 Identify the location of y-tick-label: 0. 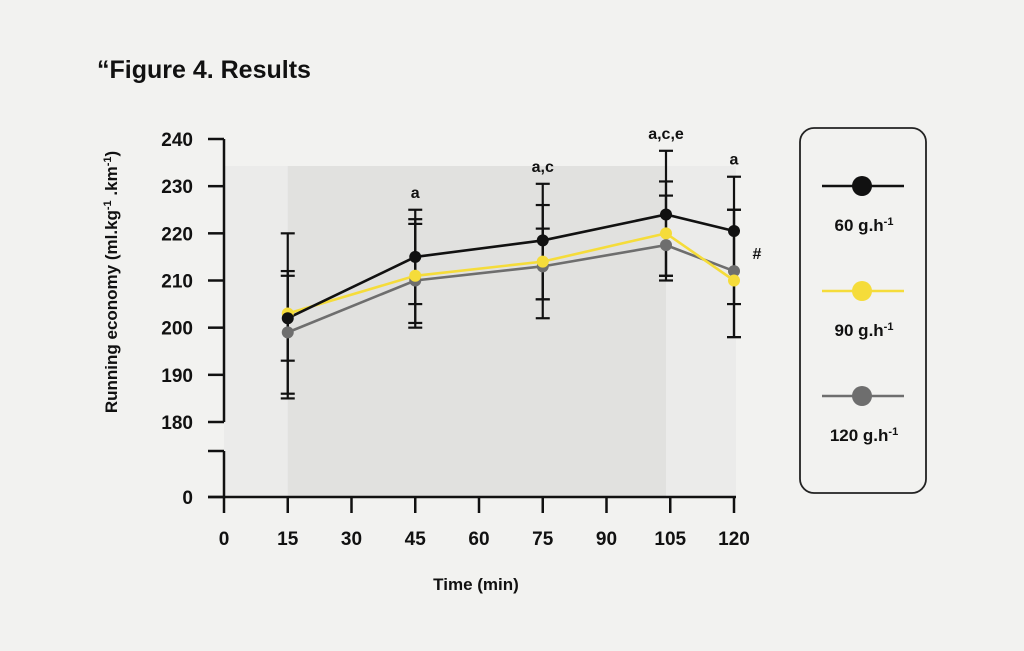
(187, 498).